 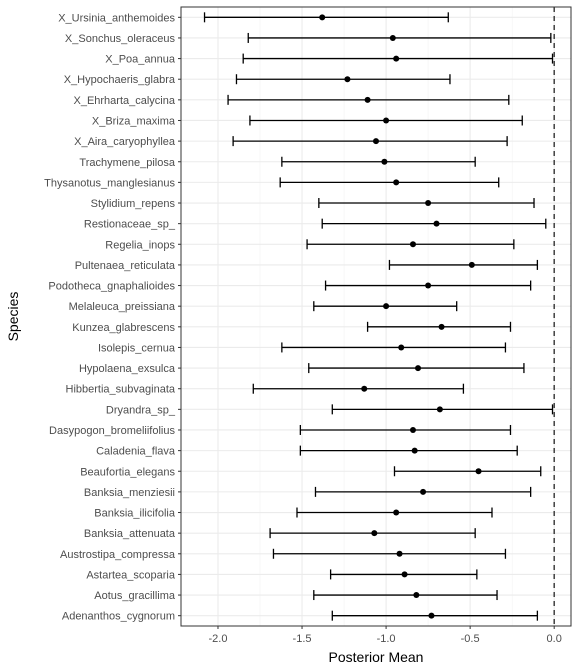 What do you see at coordinates (127, 369) in the screenshot?
I see `y-tick-label: Hypolaena_exsulca` at bounding box center [127, 369].